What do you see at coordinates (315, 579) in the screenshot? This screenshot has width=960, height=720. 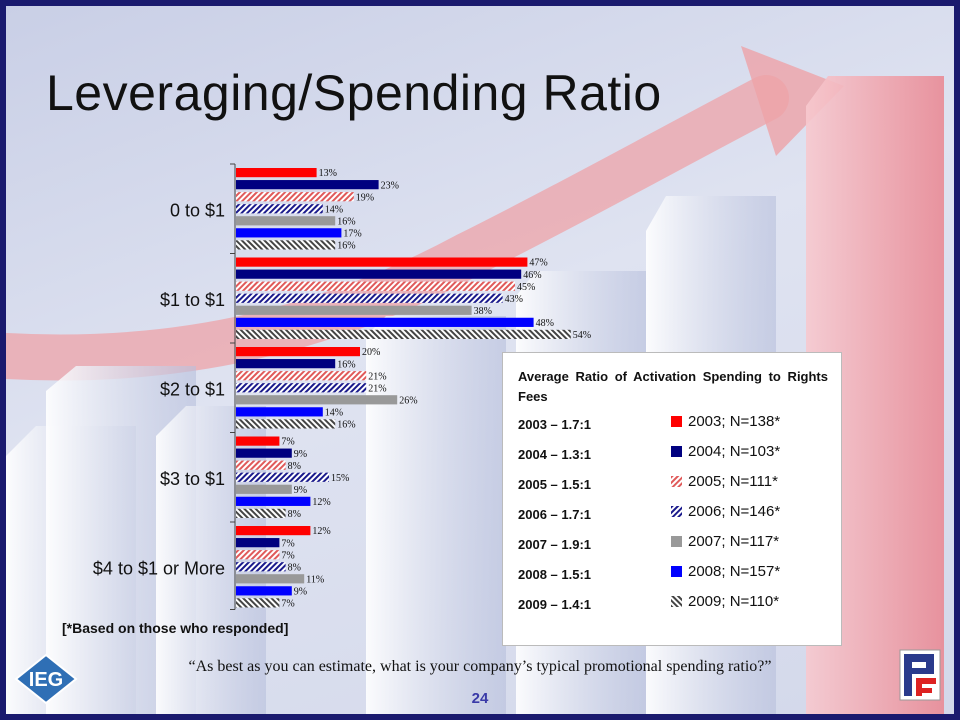 I see `data-label: 11%` at bounding box center [315, 579].